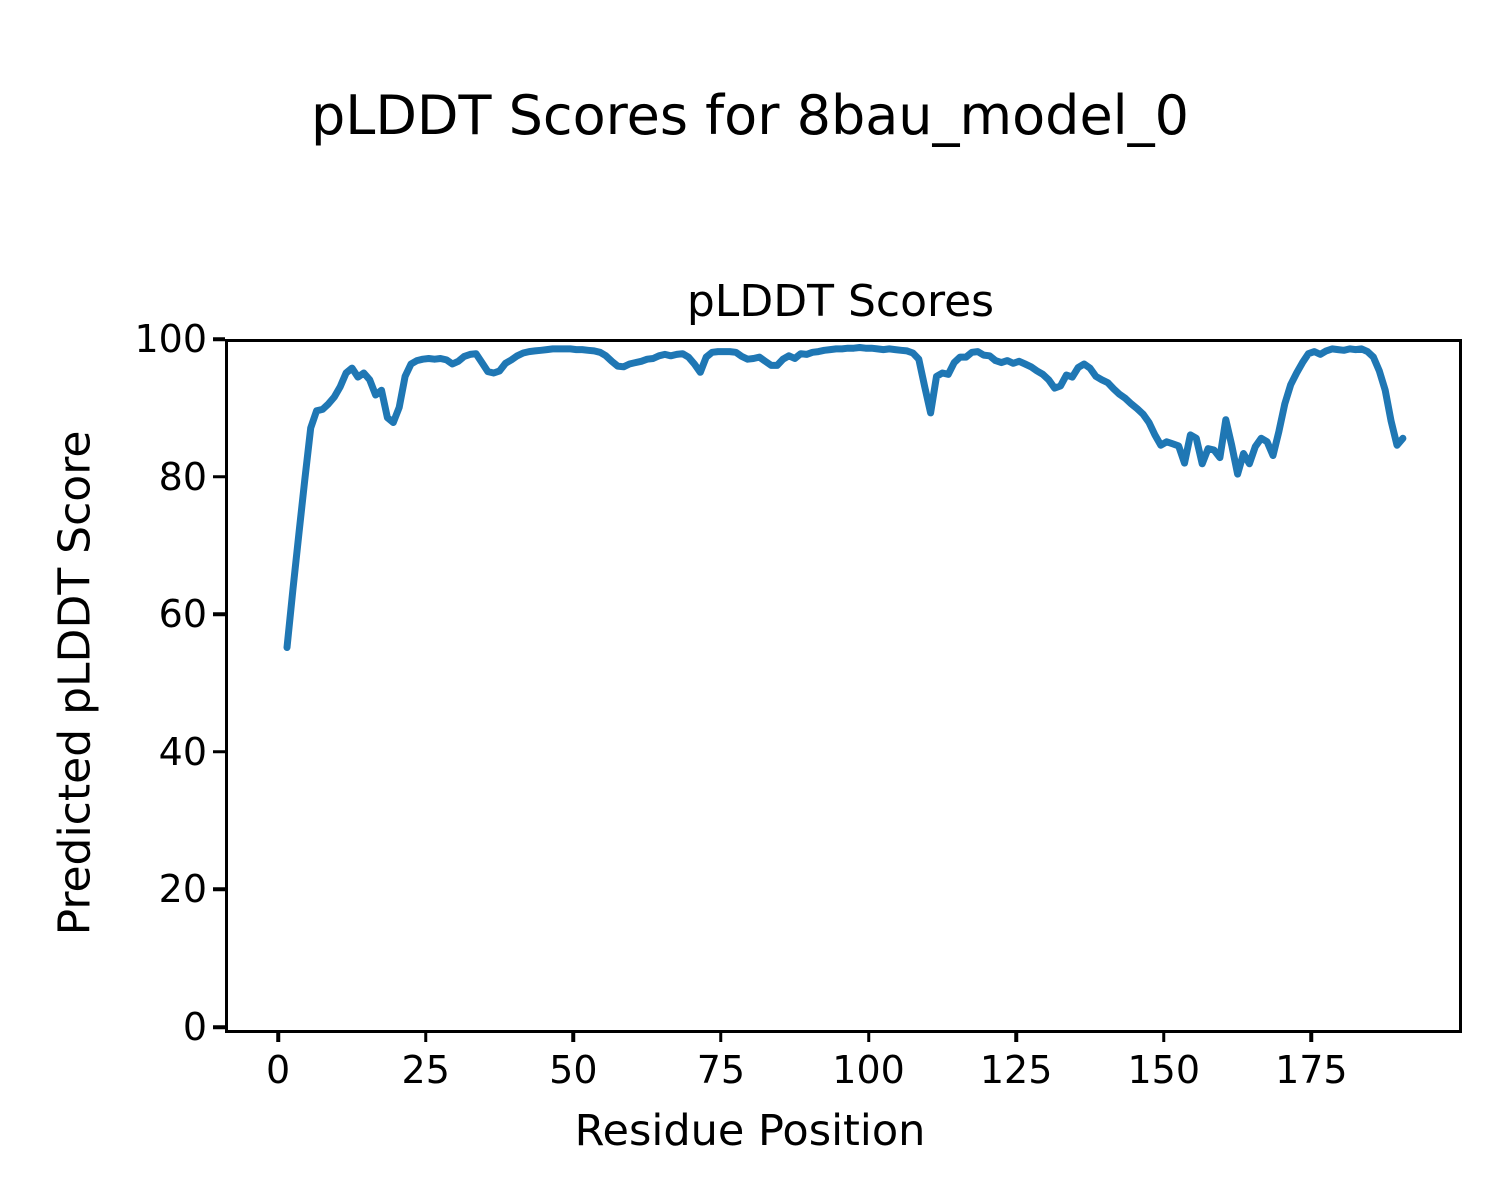 The image size is (1500, 1200). What do you see at coordinates (182, 476) in the screenshot?
I see `y-tick-label: 80` at bounding box center [182, 476].